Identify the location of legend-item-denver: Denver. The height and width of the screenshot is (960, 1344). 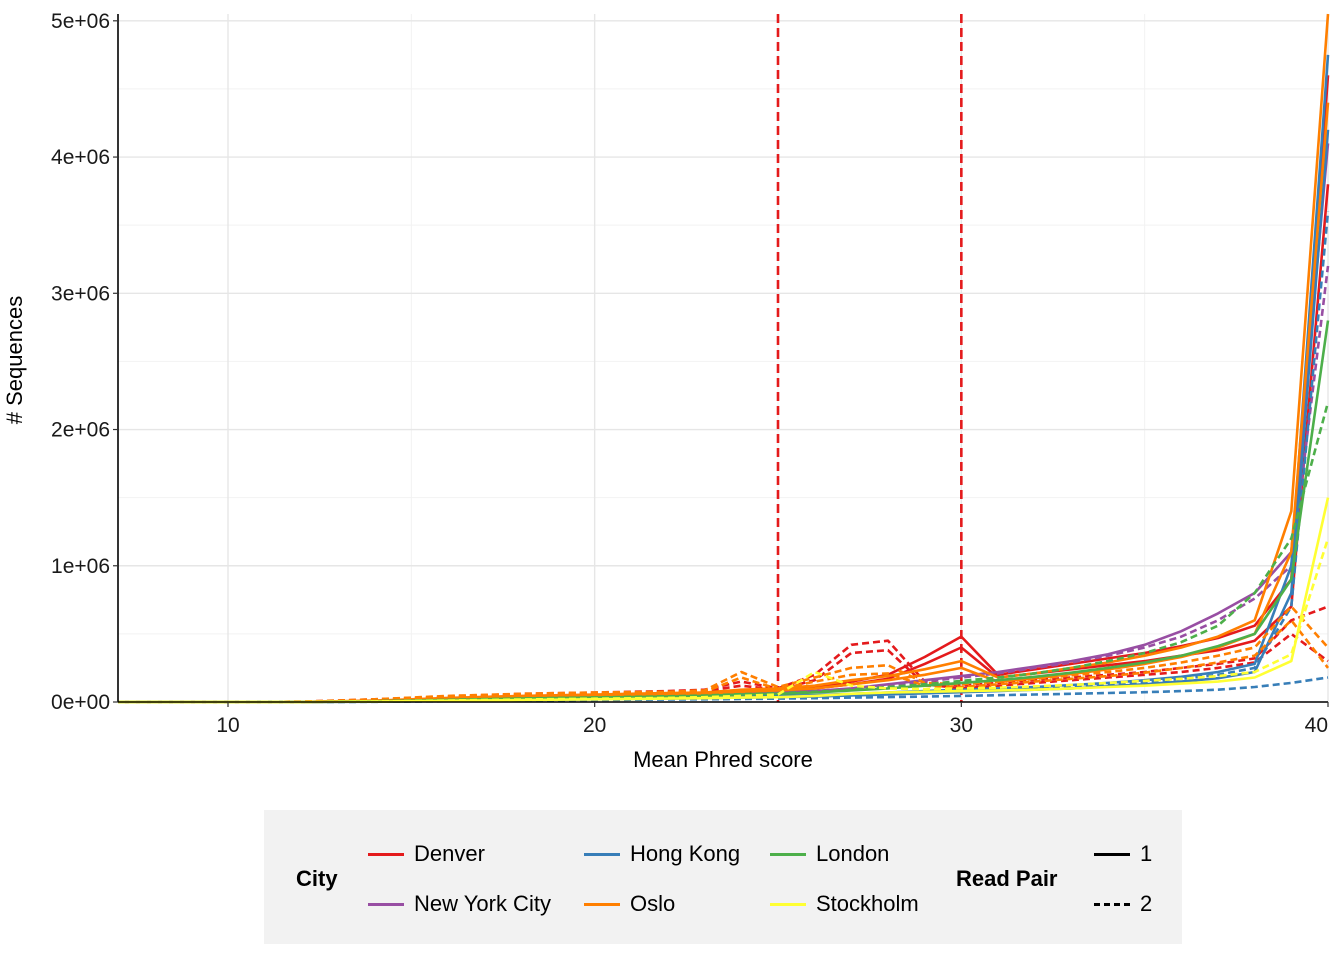
(426, 854).